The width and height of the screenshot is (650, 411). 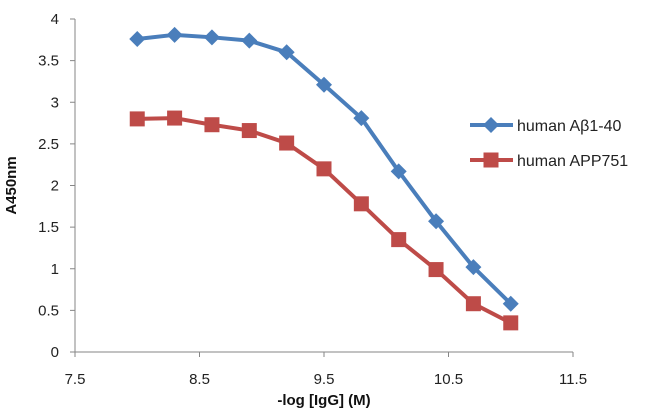 What do you see at coordinates (75, 379) in the screenshot?
I see `x-tick-label: 7.5` at bounding box center [75, 379].